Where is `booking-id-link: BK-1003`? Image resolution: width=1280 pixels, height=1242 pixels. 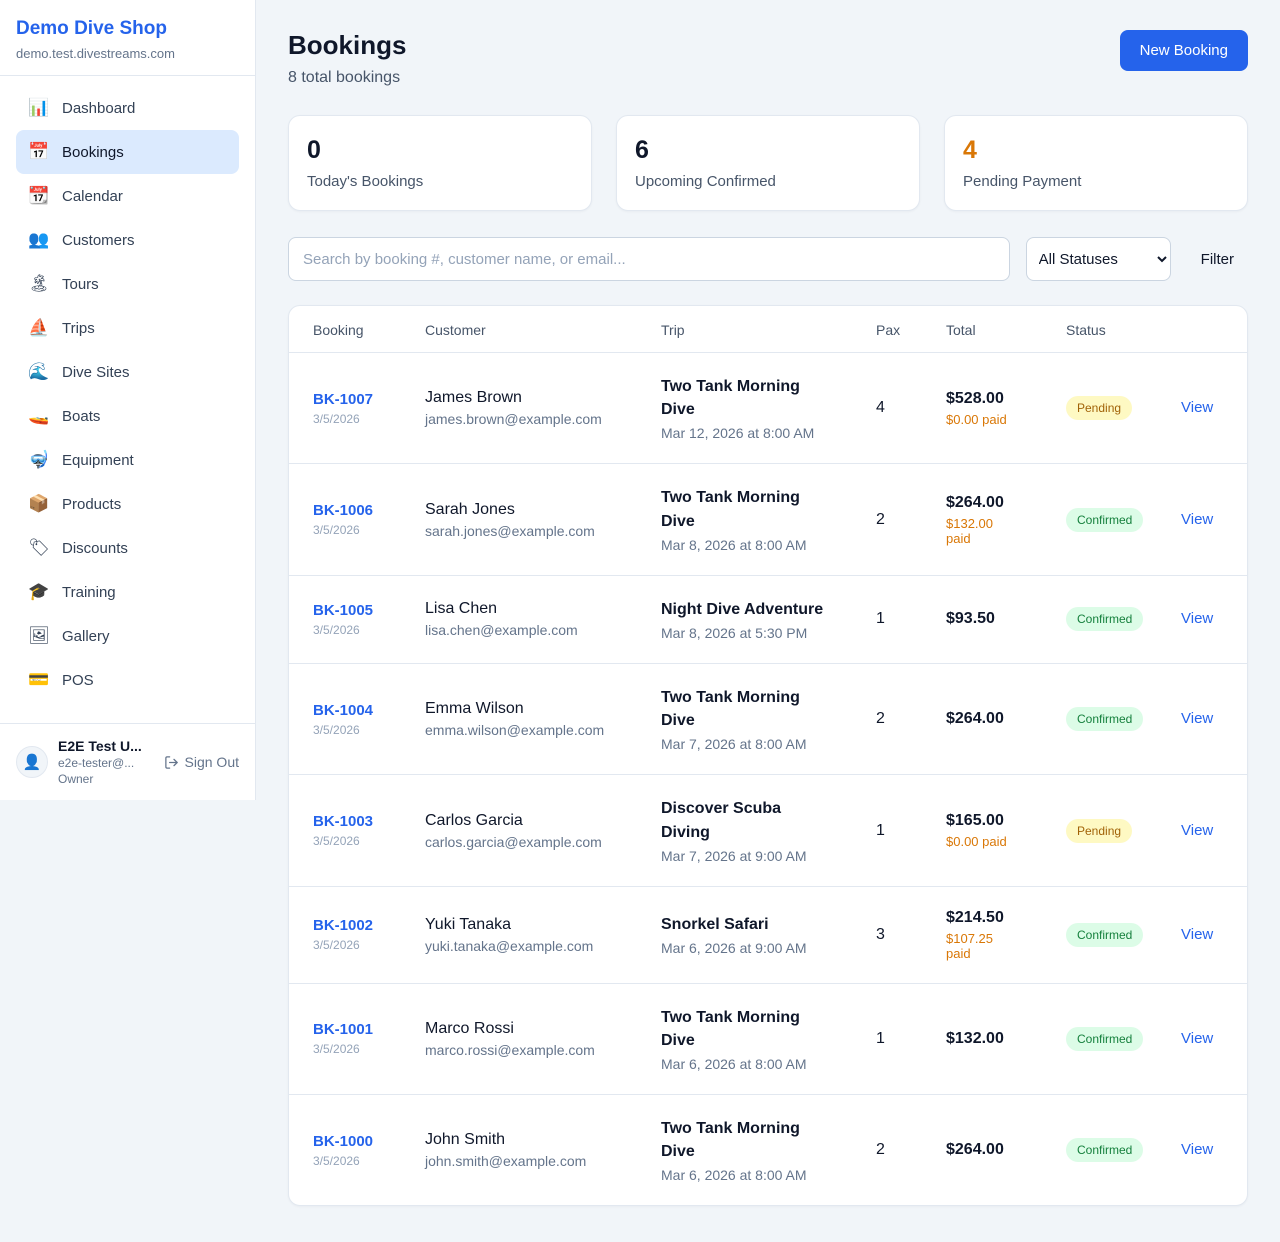
booking-id-link: BK-1003 is located at coordinates (343, 821).